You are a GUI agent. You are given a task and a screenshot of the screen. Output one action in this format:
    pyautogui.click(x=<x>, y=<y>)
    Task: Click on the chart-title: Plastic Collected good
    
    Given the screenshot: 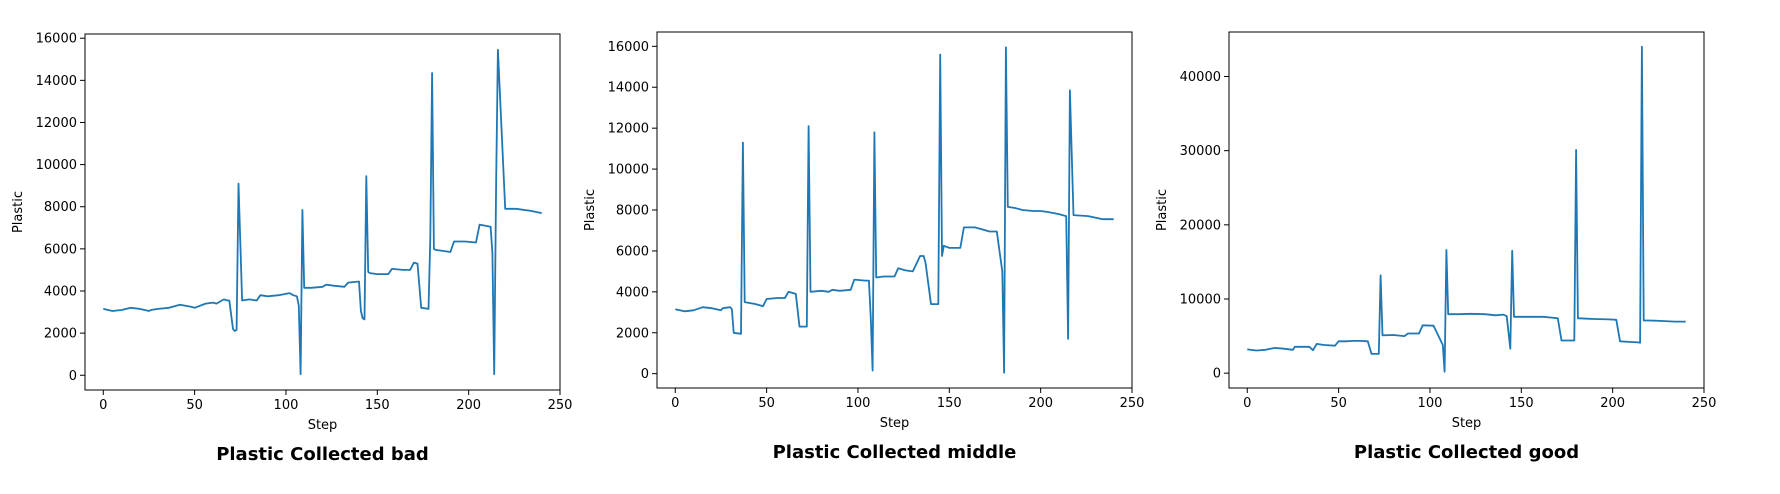 What is the action you would take?
    pyautogui.click(x=1466, y=452)
    